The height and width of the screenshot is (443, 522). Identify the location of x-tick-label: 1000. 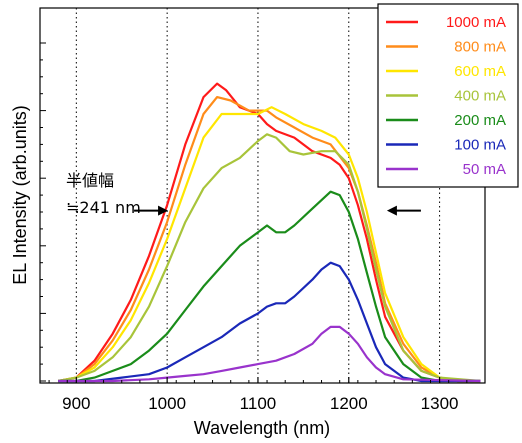
(167, 403).